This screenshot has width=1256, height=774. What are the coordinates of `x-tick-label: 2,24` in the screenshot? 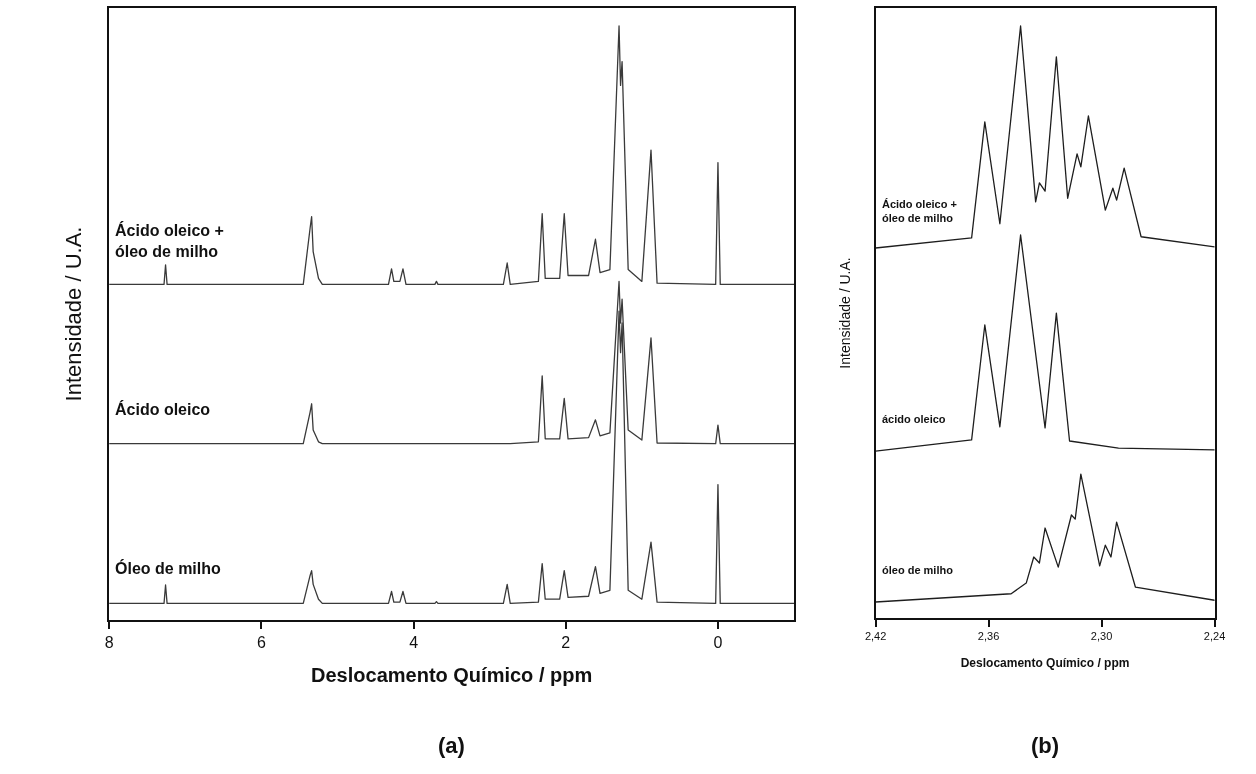 It's located at (1214, 635).